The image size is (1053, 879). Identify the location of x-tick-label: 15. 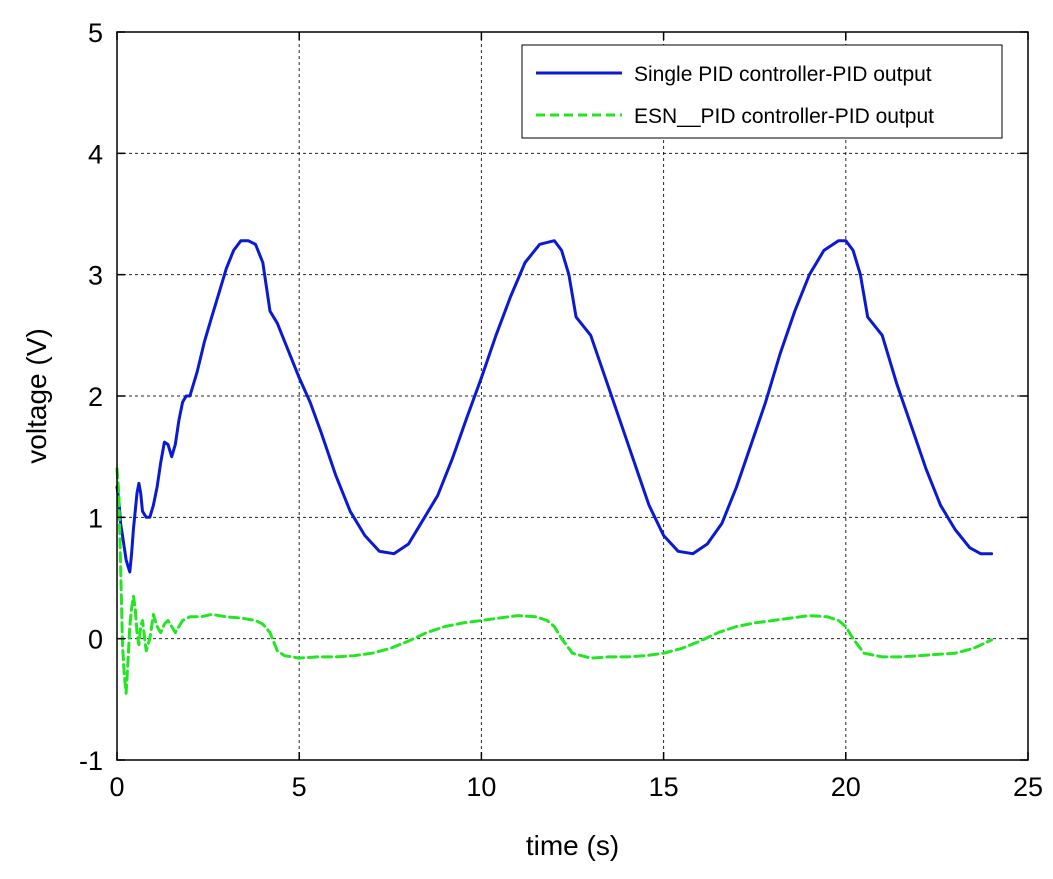
(664, 787).